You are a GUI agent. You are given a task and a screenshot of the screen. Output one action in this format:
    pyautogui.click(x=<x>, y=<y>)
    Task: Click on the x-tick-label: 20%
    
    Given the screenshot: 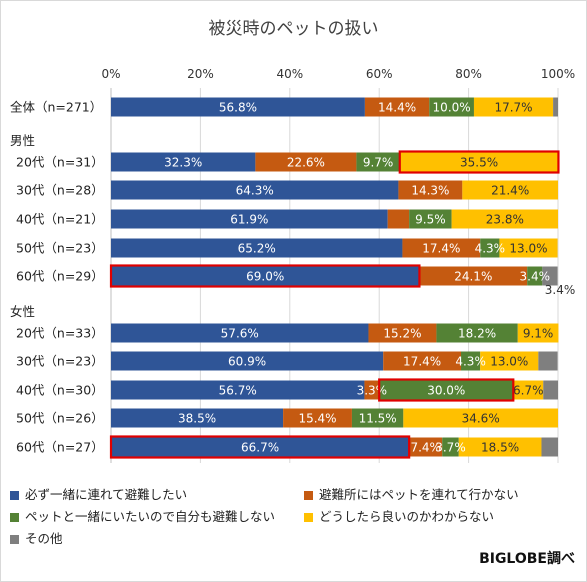 What is the action you would take?
    pyautogui.click(x=200, y=74)
    